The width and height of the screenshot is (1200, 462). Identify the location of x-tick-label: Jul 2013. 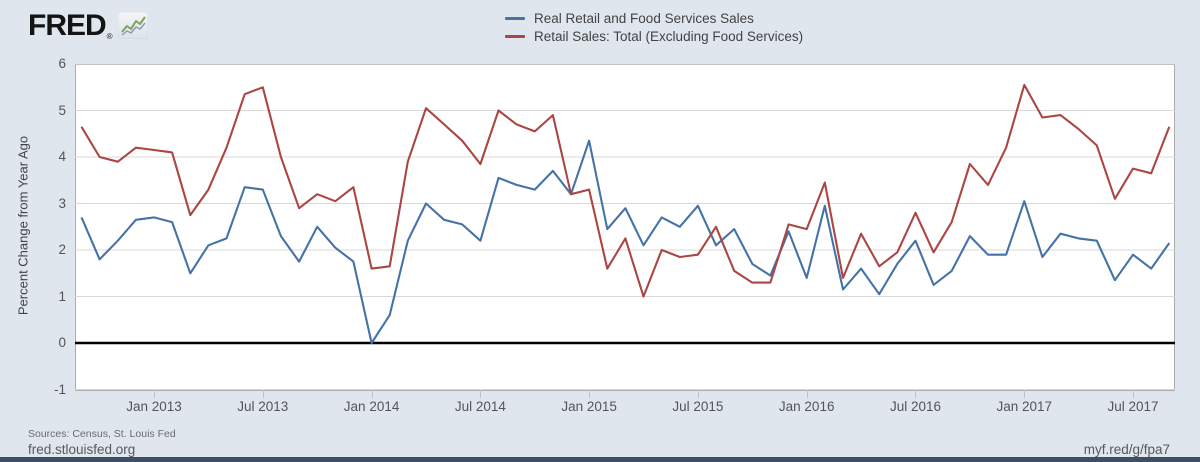
(263, 406).